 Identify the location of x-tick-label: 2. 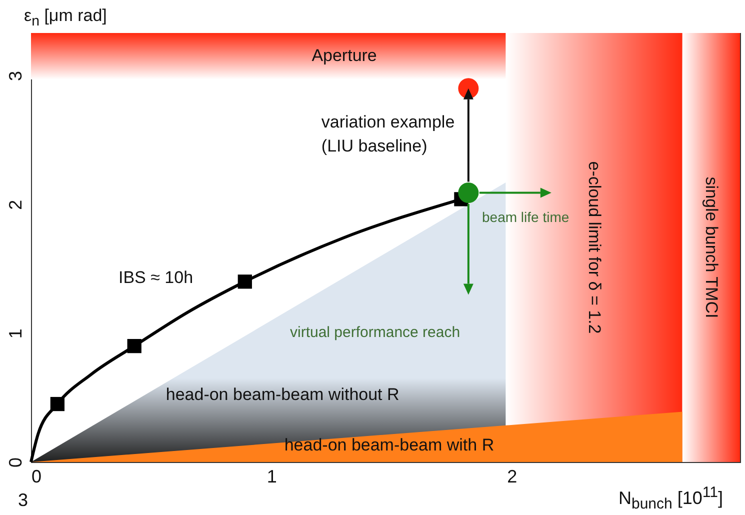
(512, 476).